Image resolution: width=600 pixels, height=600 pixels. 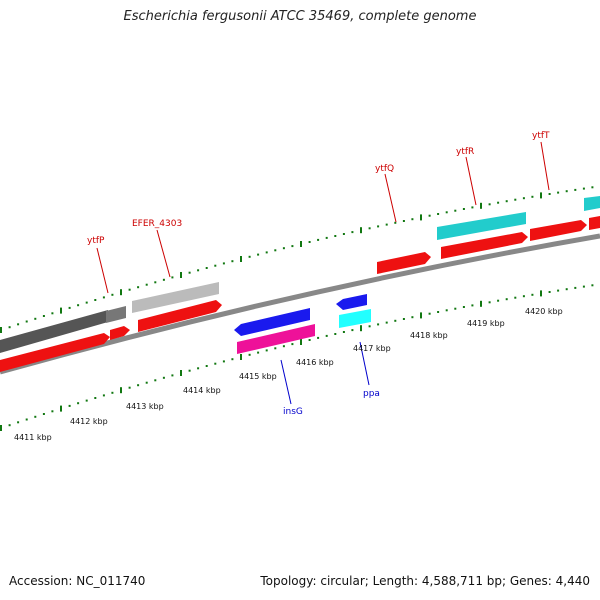 What do you see at coordinates (384, 169) in the screenshot?
I see `gene-label-ytfq: ytfQ` at bounding box center [384, 169].